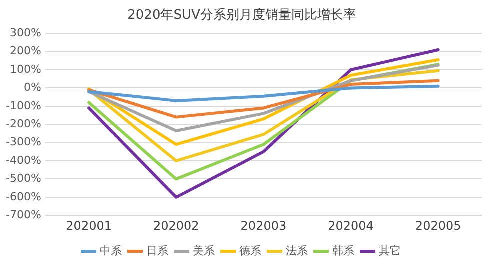  What do you see at coordinates (24, 197) in the screenshot?
I see `y-tick-label: -600%` at bounding box center [24, 197].